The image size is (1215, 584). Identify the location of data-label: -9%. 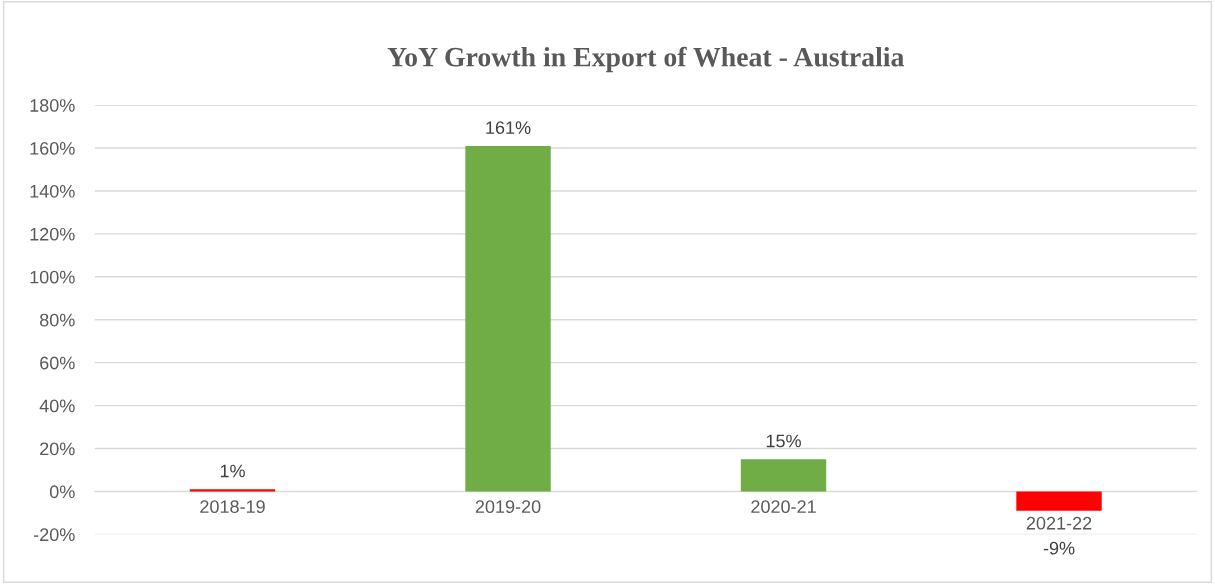
(1059, 548).